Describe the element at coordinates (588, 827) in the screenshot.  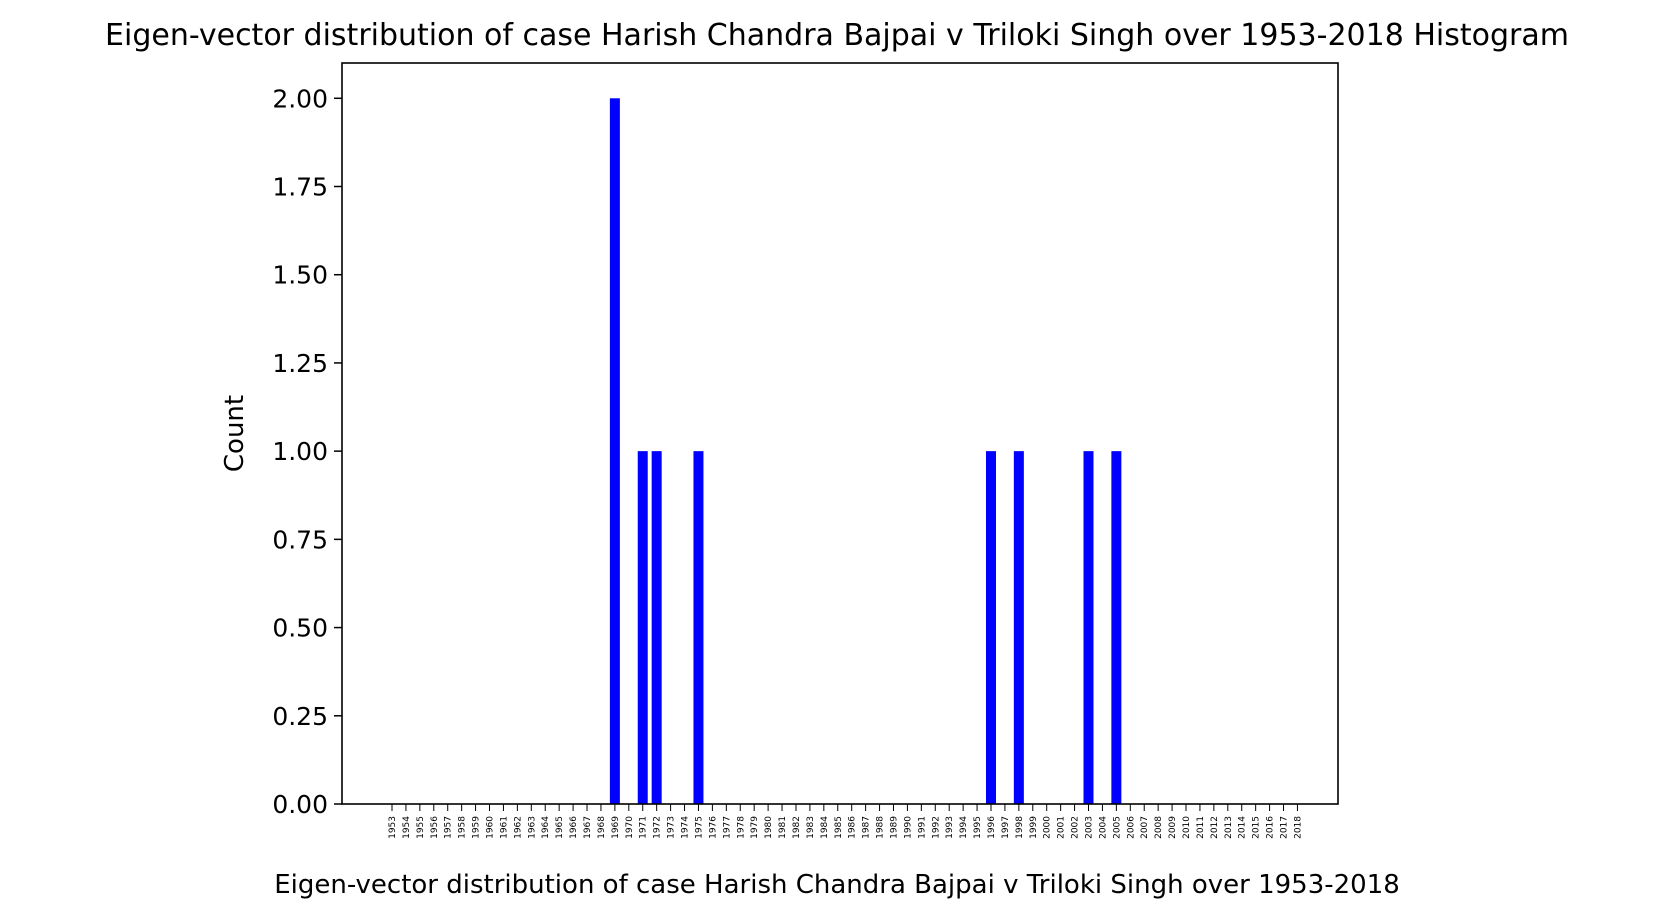
I see `x-tick-label: 1967` at that location.